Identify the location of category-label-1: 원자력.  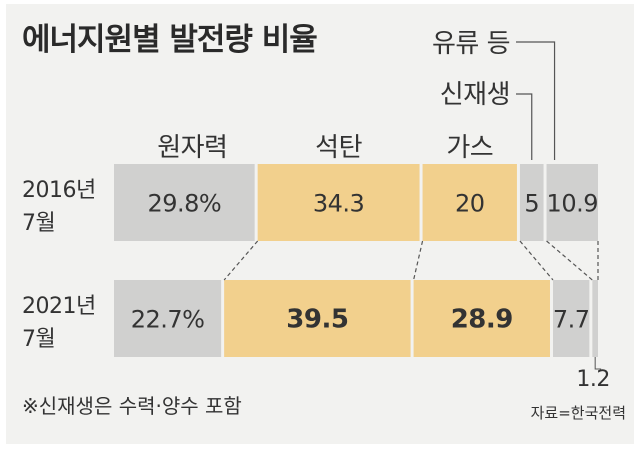
(192, 148).